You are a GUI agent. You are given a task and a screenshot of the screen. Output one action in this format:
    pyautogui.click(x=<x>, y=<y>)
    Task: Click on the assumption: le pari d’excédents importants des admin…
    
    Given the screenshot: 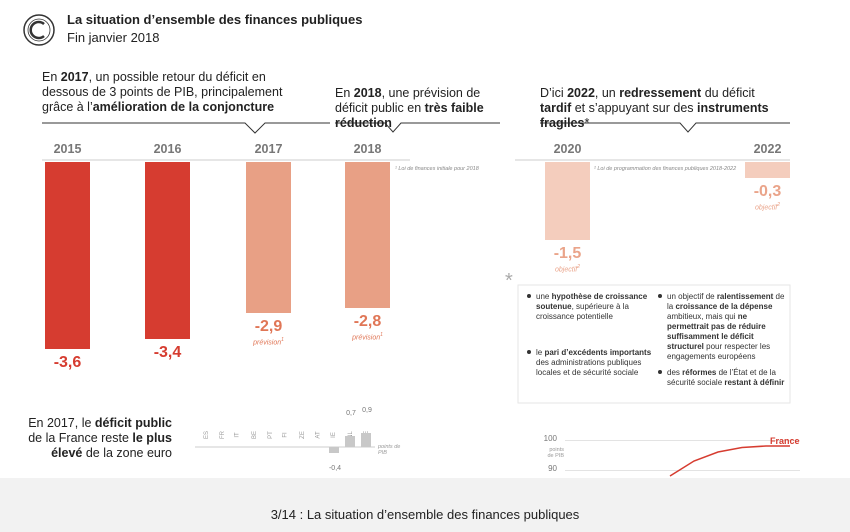 What is the action you would take?
    pyautogui.click(x=595, y=363)
    